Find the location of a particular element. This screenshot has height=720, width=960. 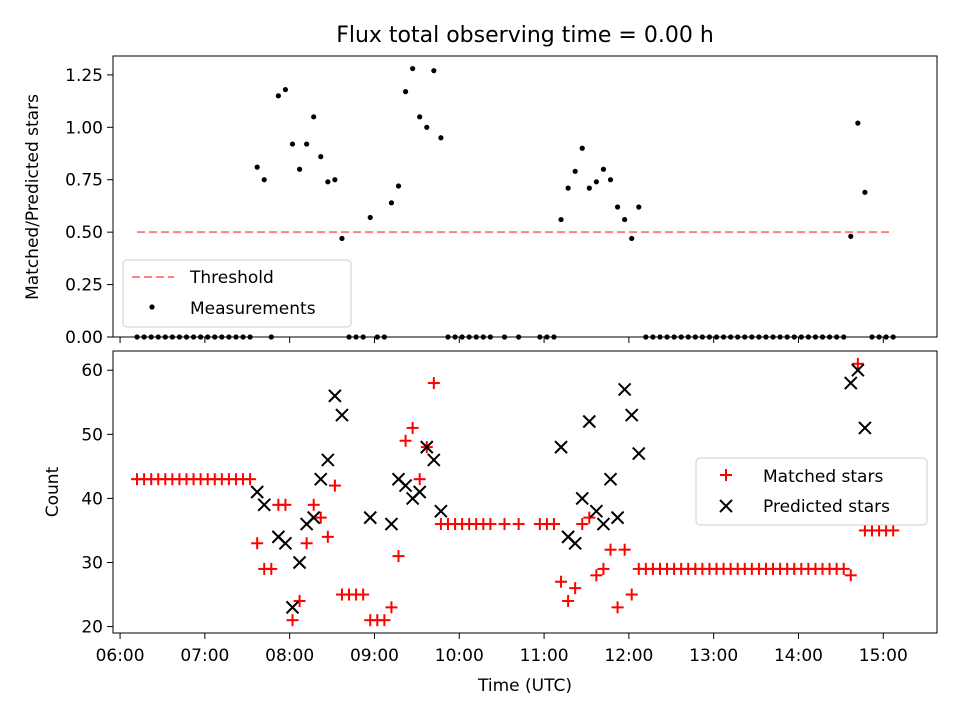

y-tick-label: 60 is located at coordinates (92, 371).